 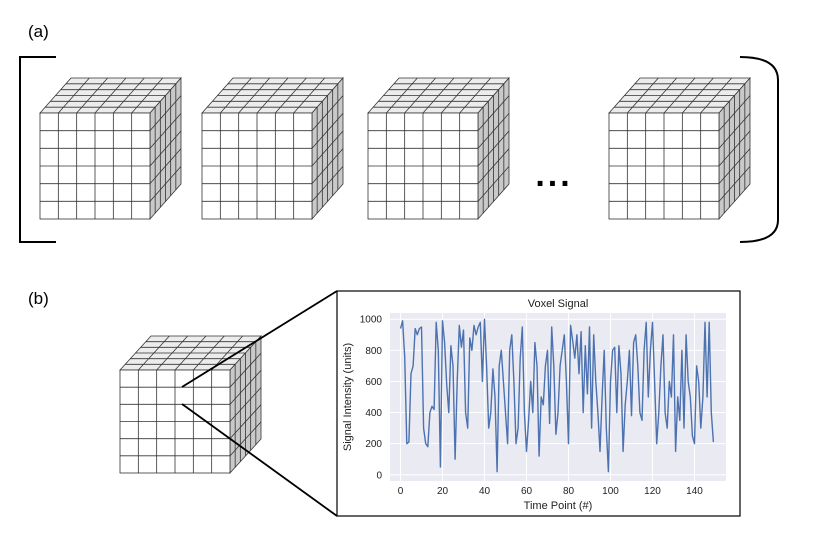 I want to click on y-tick-label: 200, so click(x=373, y=444).